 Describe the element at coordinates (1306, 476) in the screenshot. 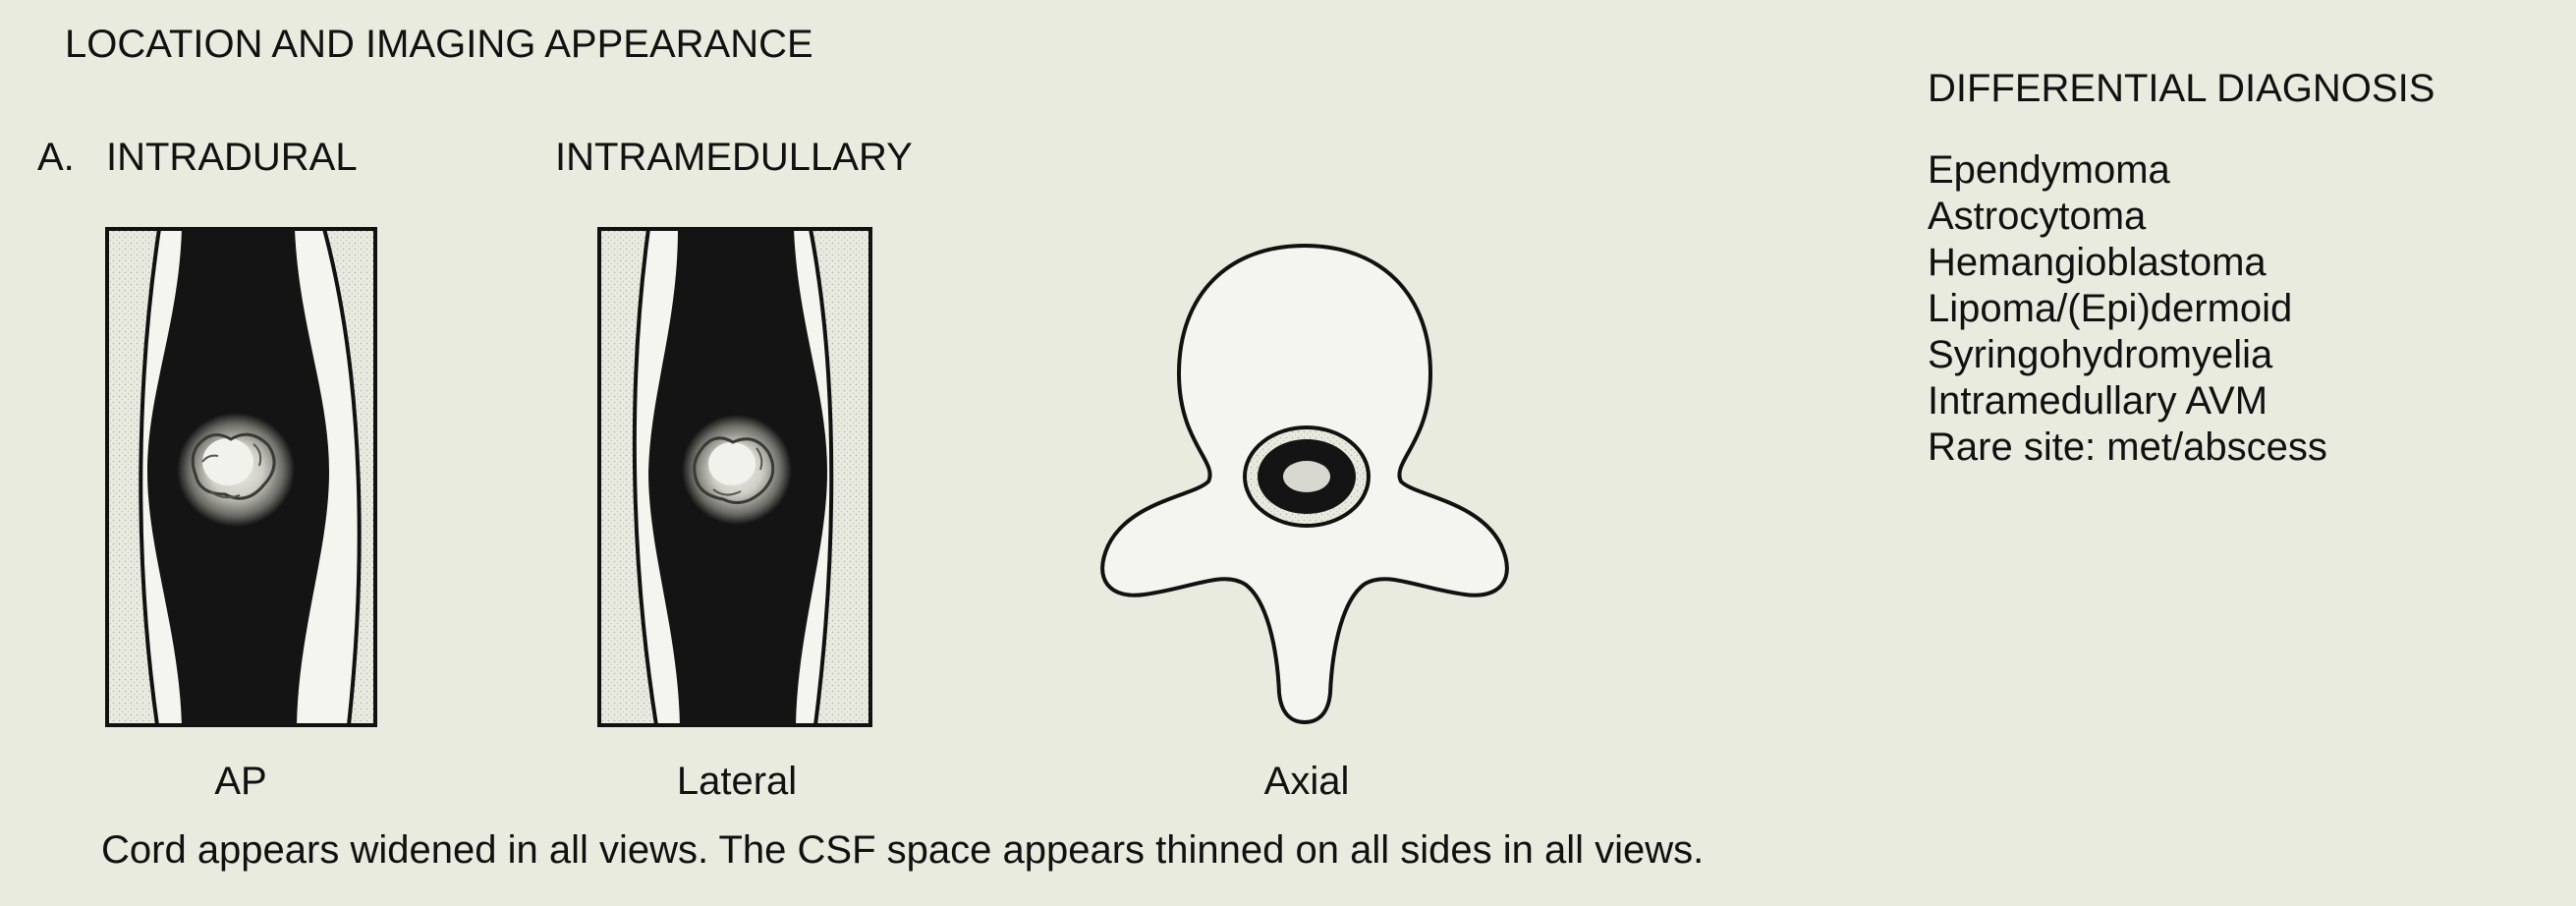

I see `axial-lesion` at that location.